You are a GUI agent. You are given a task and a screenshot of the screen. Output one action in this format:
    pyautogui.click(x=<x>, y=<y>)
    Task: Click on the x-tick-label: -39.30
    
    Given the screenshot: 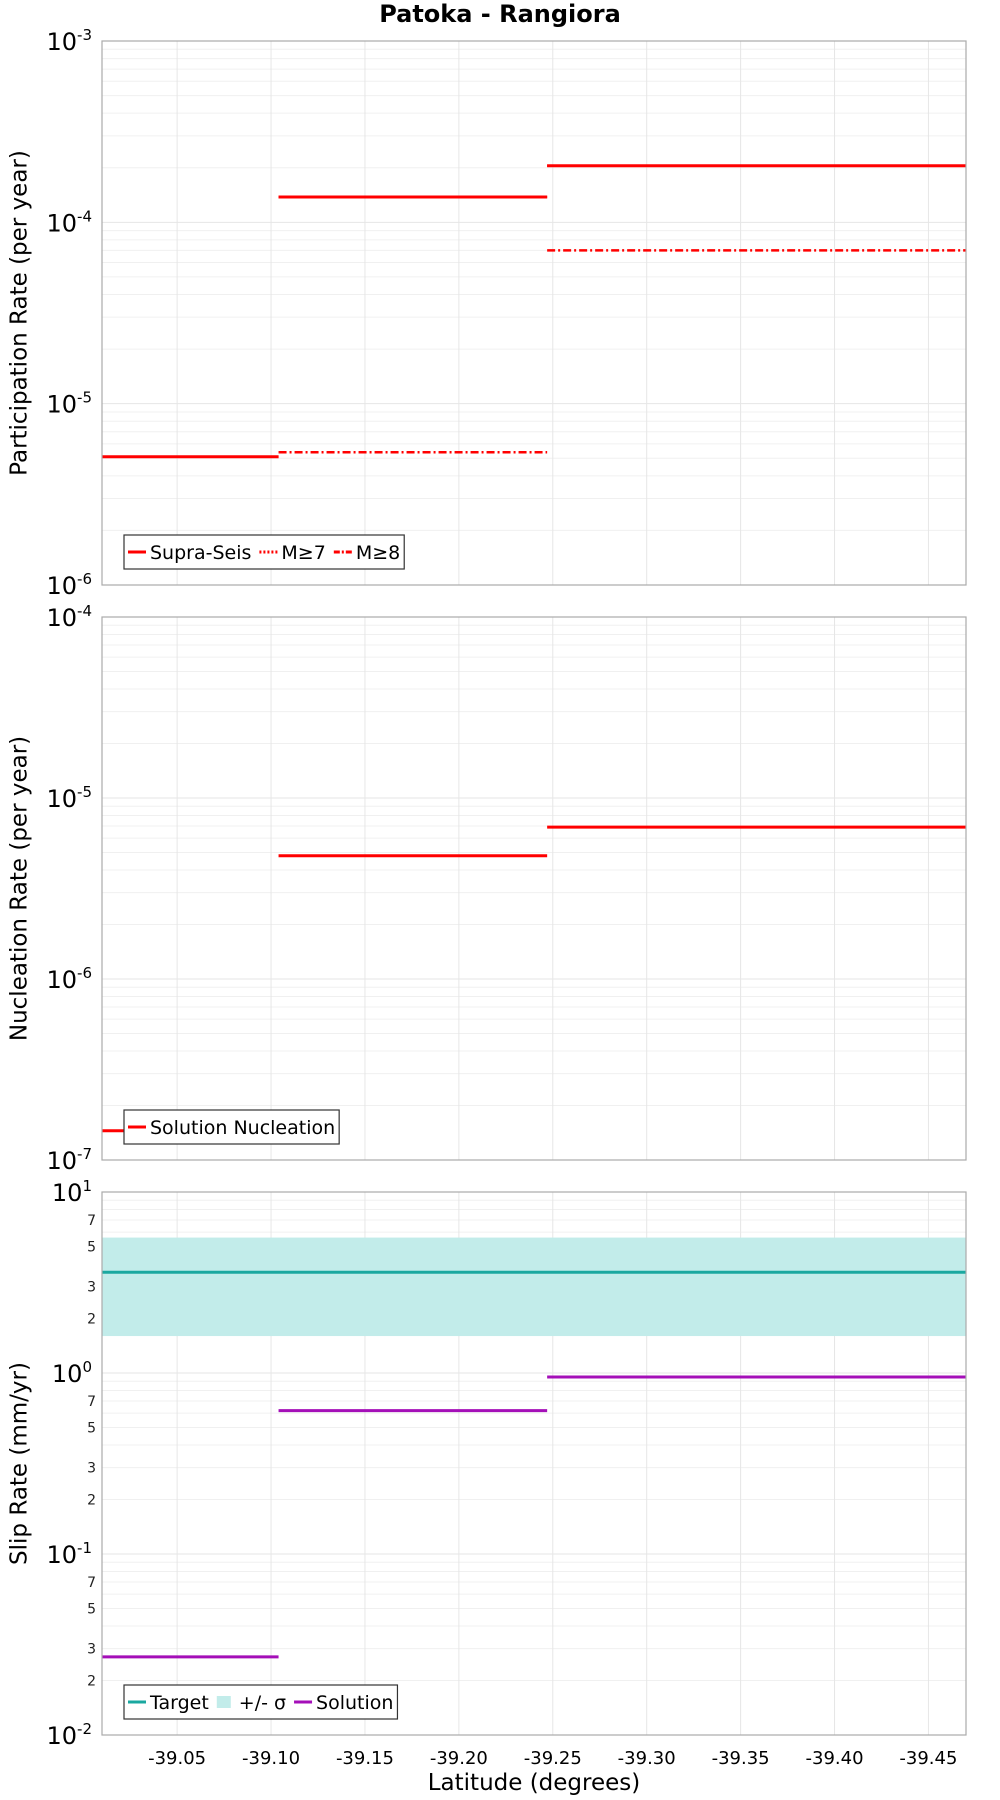 What is the action you would take?
    pyautogui.click(x=647, y=1758)
    